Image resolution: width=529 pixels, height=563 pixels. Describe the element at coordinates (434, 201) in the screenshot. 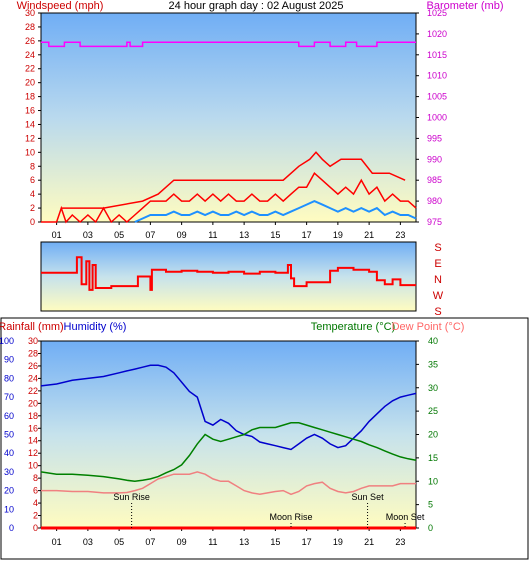

I see `barometer-tick-label: 980` at that location.